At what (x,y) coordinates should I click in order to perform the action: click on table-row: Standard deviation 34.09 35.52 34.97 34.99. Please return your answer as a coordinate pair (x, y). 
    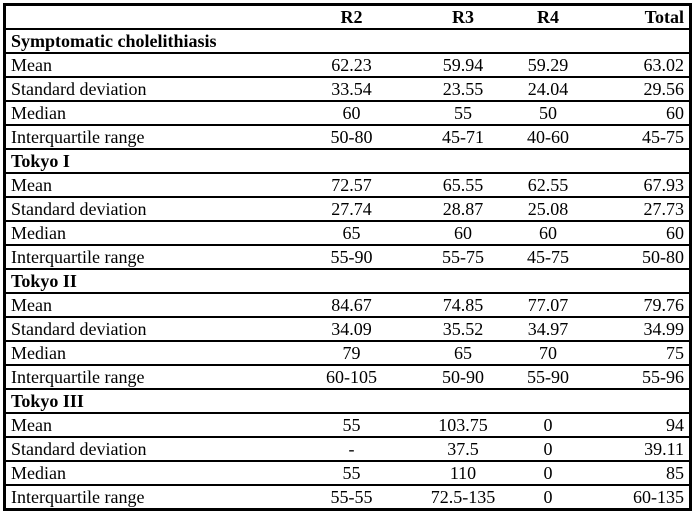
    Looking at the image, I should click on (347, 329).